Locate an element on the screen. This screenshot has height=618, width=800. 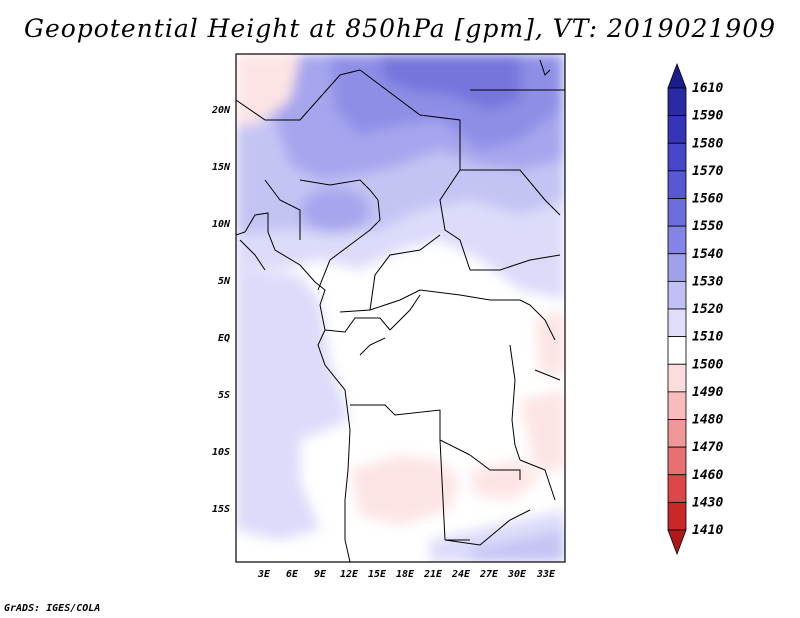
colorbar-label: 1490 is located at coordinates (707, 392).